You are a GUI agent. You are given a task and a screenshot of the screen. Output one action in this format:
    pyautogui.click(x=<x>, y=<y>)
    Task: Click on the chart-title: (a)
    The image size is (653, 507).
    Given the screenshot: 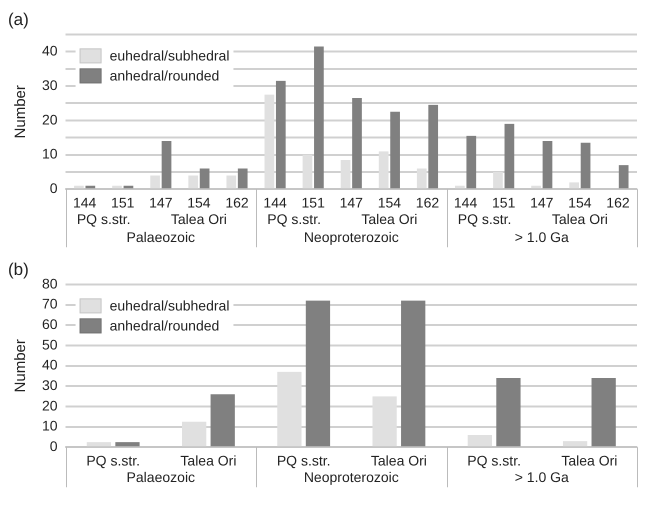 What is the action you would take?
    pyautogui.click(x=18, y=19)
    